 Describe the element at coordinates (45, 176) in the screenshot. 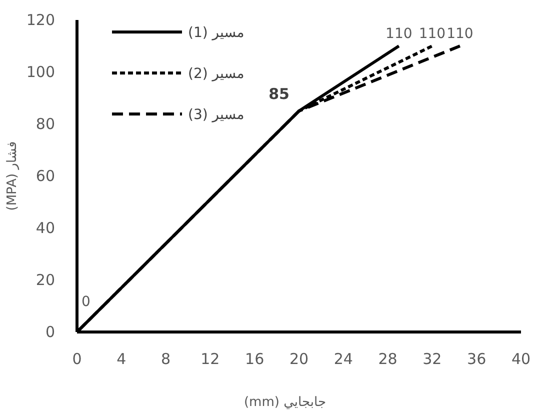

I see `y-tick-label: 60` at that location.